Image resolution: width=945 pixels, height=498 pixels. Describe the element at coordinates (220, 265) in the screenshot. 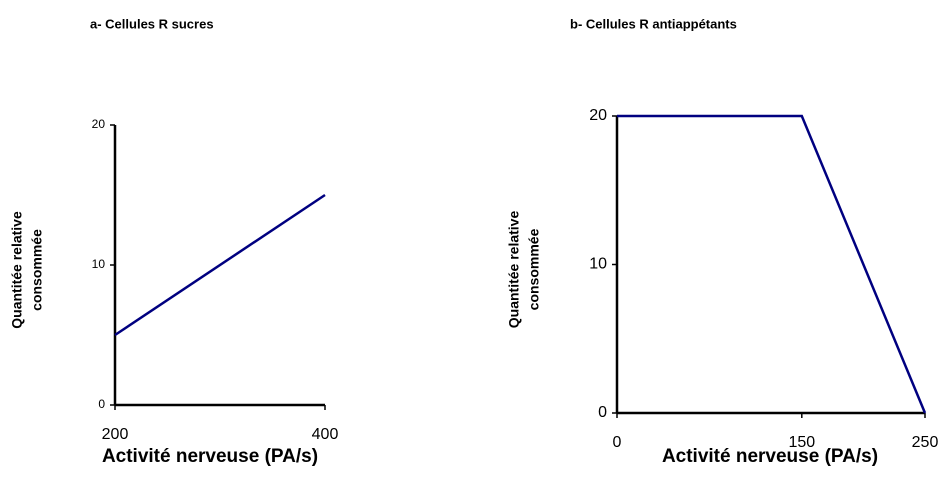

I see `data-line` at that location.